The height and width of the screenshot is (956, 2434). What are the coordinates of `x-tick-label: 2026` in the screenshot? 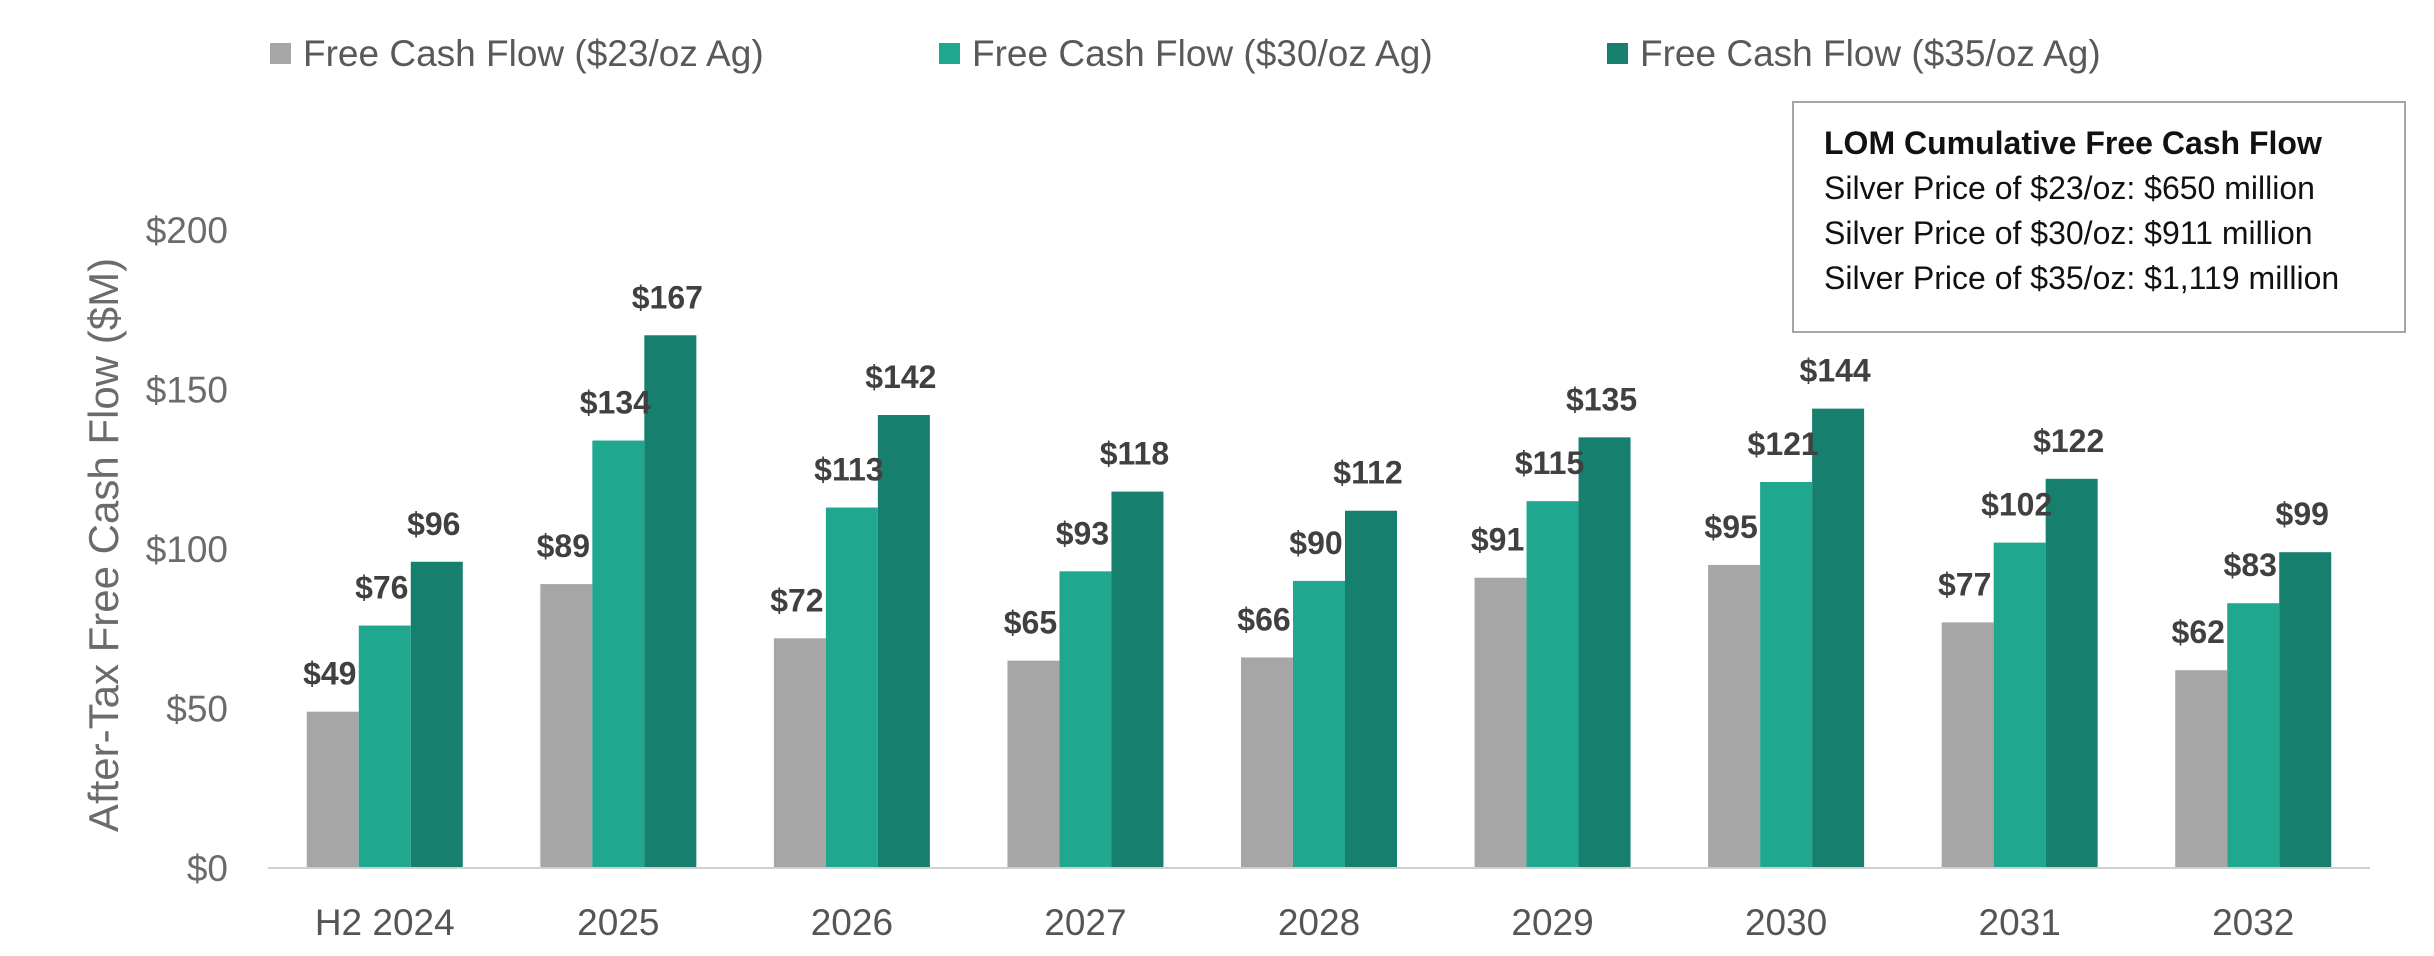 It's located at (852, 922).